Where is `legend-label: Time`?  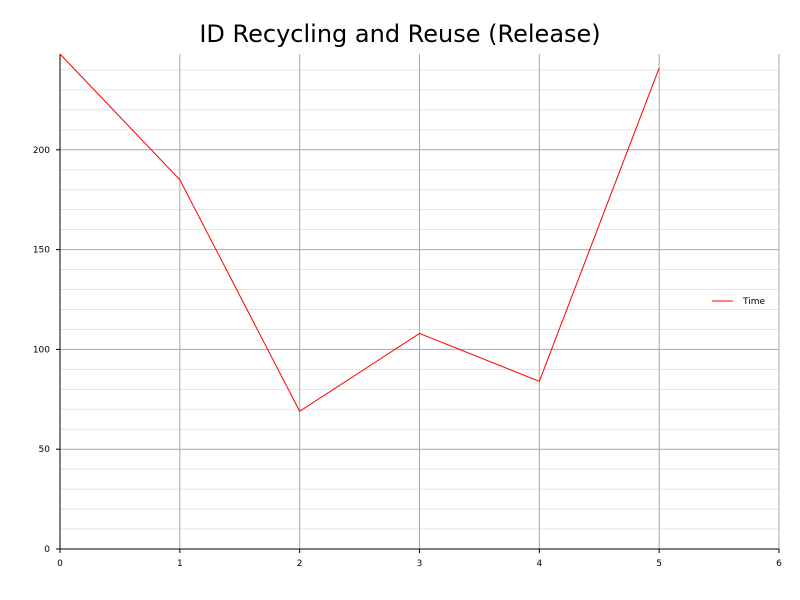
legend-label: Time is located at coordinates (753, 302).